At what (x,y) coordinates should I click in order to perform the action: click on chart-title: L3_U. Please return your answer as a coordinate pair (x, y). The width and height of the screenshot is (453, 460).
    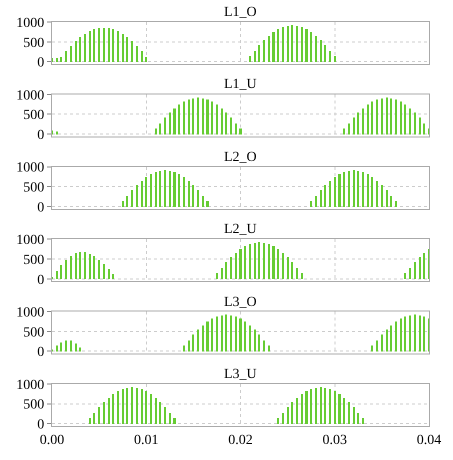
    Looking at the image, I should click on (240, 374).